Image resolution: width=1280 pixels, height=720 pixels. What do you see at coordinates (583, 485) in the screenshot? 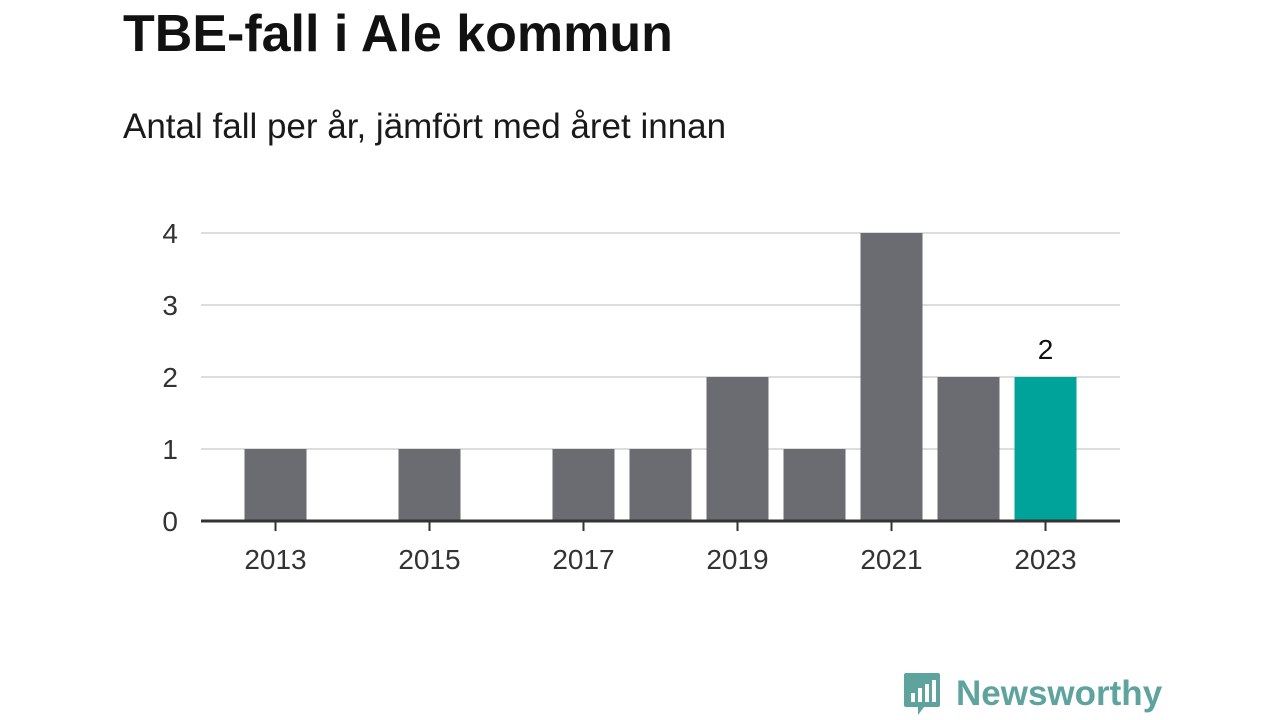
I see `bar-2017` at bounding box center [583, 485].